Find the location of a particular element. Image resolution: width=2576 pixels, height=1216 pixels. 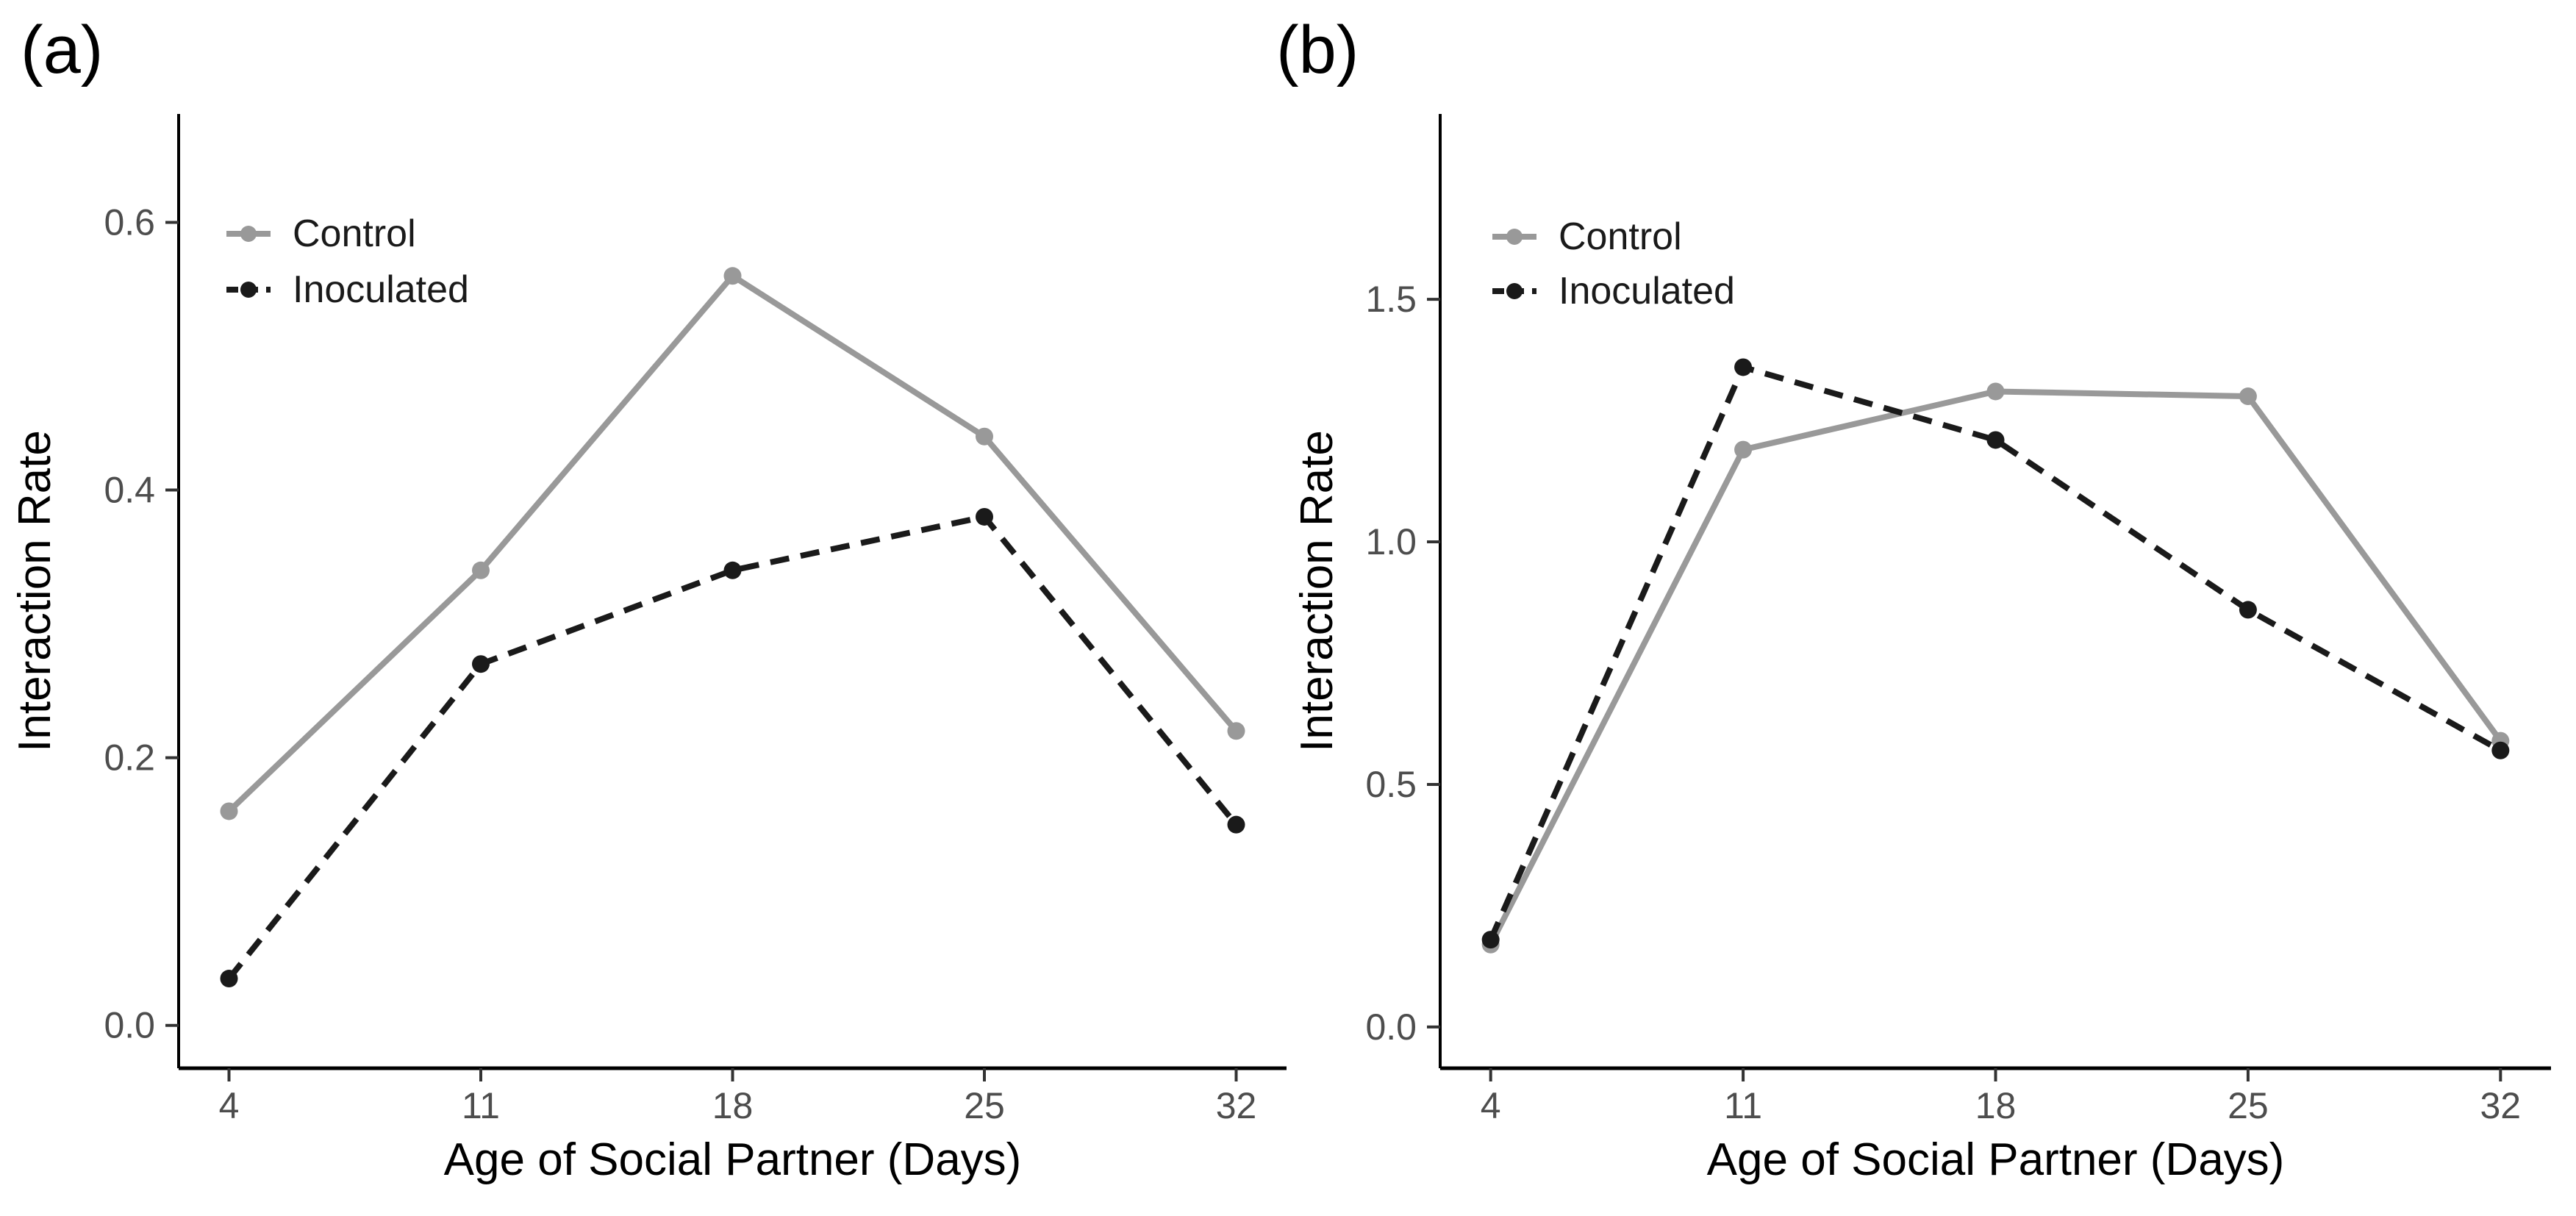

y-tick-label: 1.0 is located at coordinates (1391, 541).